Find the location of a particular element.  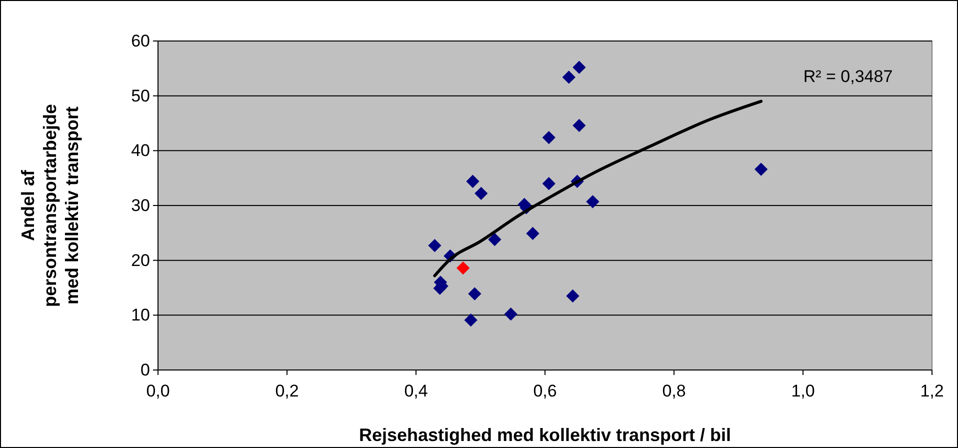

y-tick-label: 10 is located at coordinates (140, 315).